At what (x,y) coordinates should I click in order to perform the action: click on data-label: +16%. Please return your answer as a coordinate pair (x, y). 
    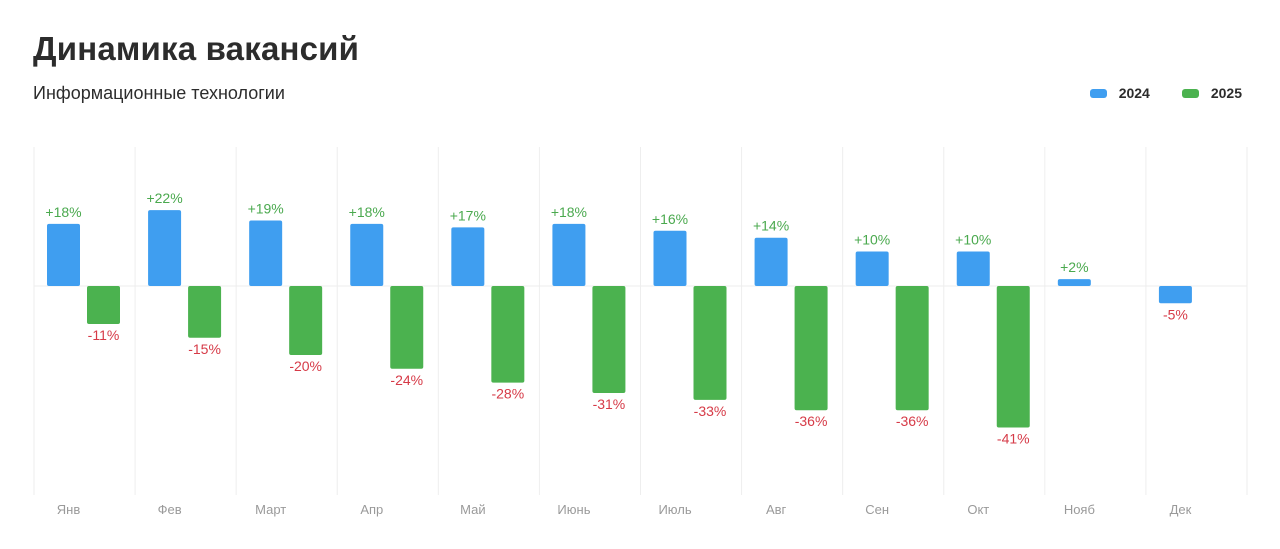
    Looking at the image, I should click on (670, 219).